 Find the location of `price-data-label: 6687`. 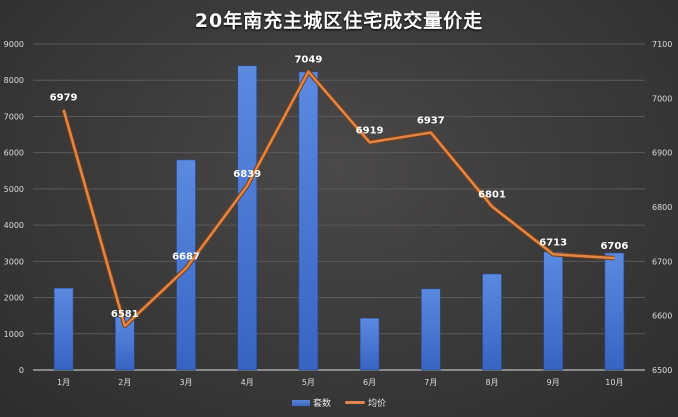

price-data-label: 6687 is located at coordinates (186, 256).